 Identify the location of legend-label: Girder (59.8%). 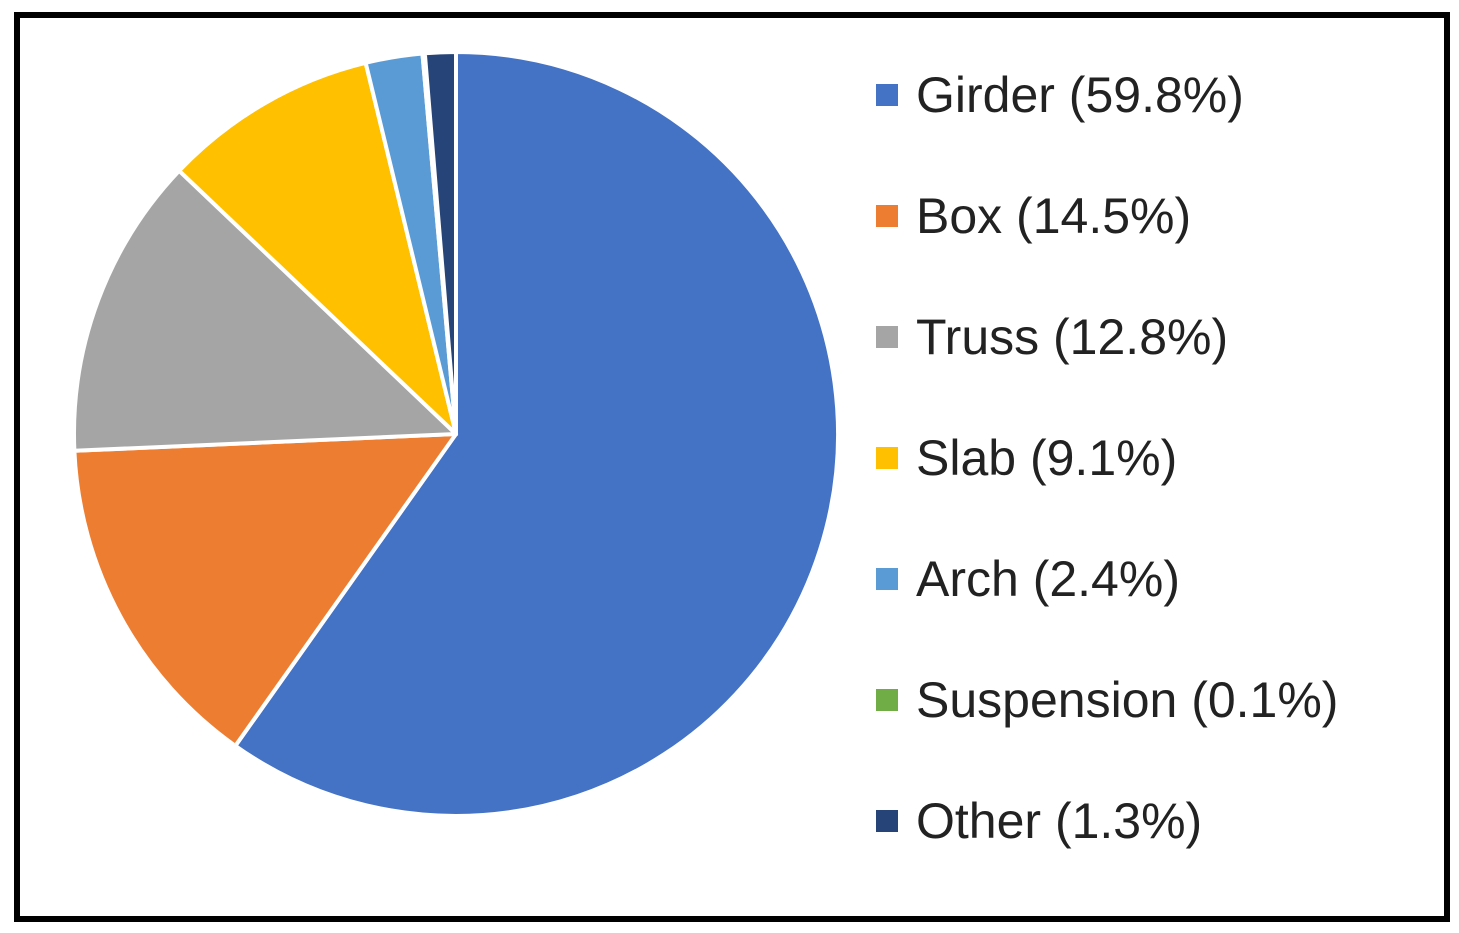
(1080, 95).